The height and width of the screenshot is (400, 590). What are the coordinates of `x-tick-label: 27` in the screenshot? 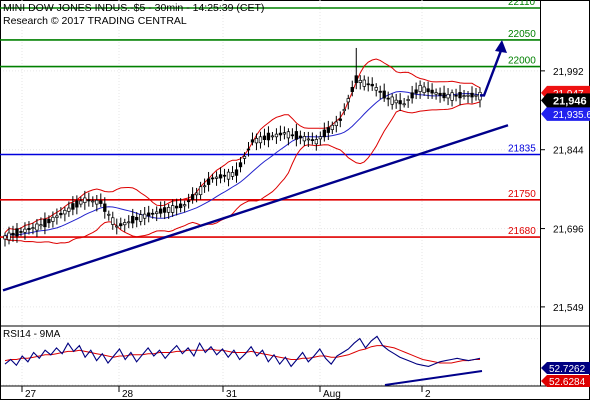 It's located at (31, 394).